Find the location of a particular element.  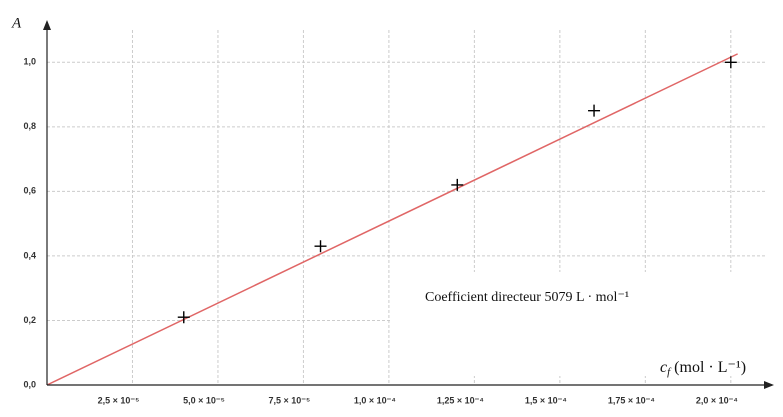

x-tick-label: 7,5 × 10⁻⁵ is located at coordinates (290, 400).